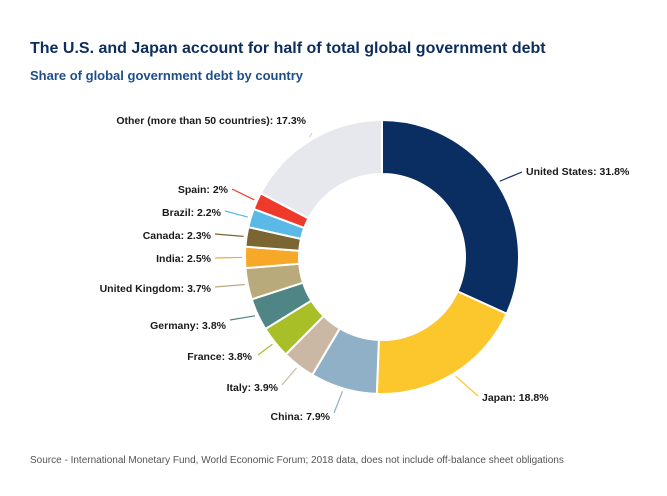 This screenshot has width=667, height=496. What do you see at coordinates (467, 386) in the screenshot?
I see `leader-line-japan` at bounding box center [467, 386].